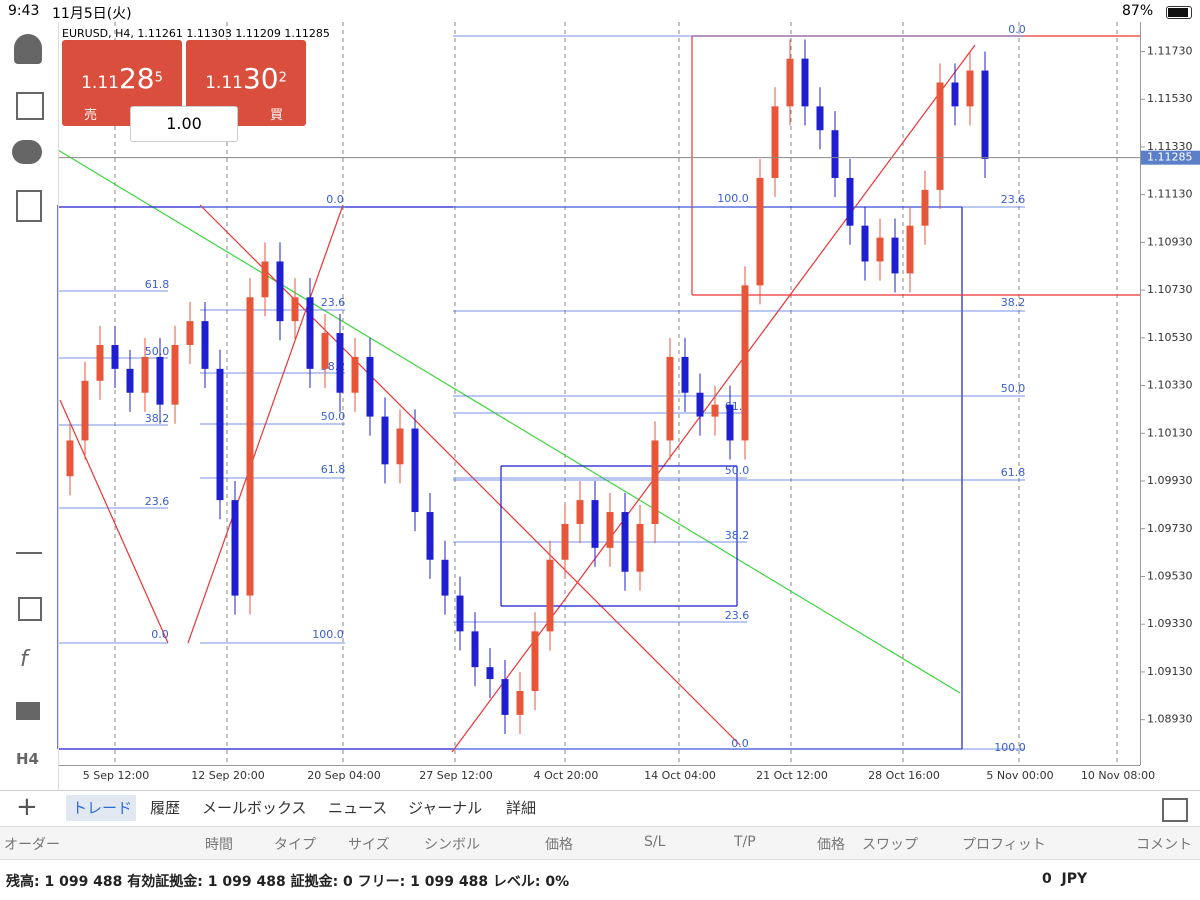  Describe the element at coordinates (655, 842) in the screenshot. I see `column-label: S/L` at that location.